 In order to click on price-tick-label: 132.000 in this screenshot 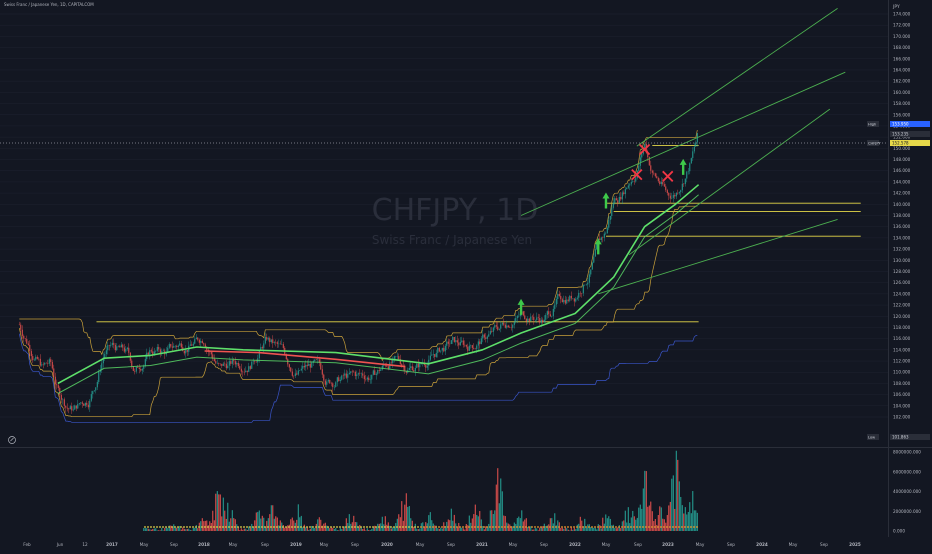, I will do `click(902, 249)`.